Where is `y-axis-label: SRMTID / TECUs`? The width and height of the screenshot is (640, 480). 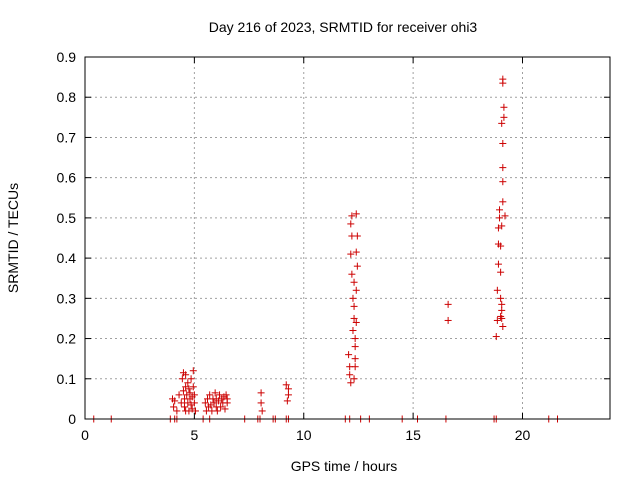 y-axis-label: SRMTID / TECUs is located at coordinates (13, 238).